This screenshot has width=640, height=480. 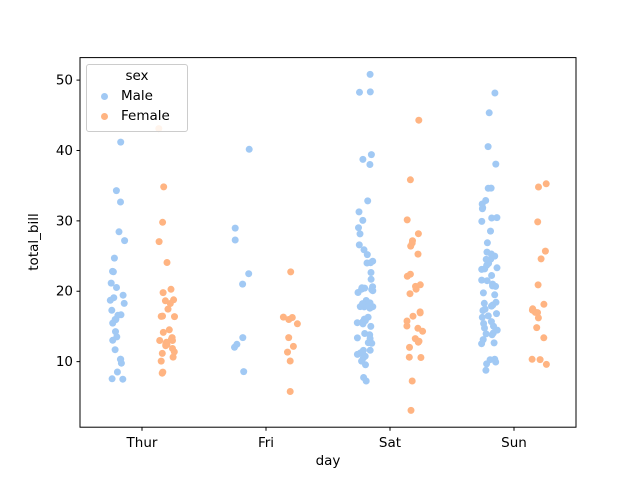 I want to click on y-tick-label: 40, so click(x=64, y=151).